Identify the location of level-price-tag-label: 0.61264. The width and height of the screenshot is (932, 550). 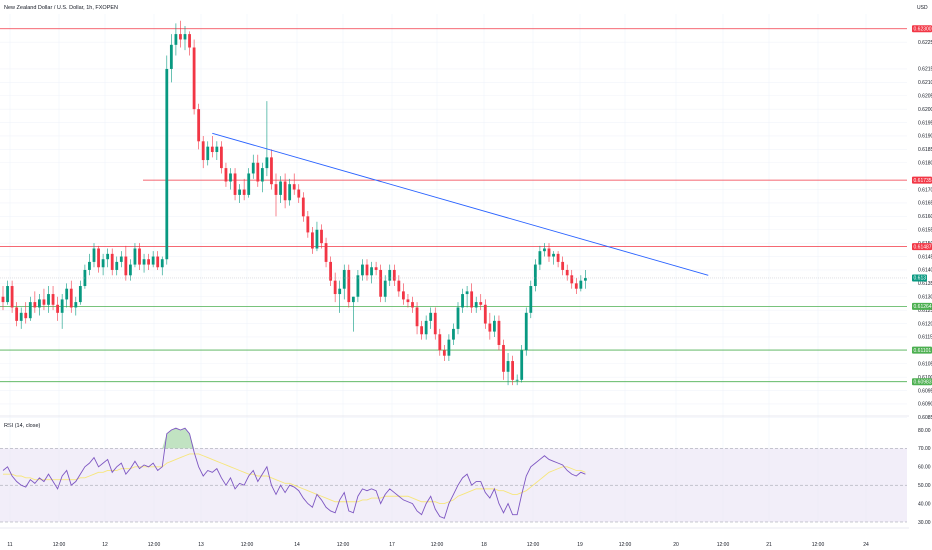
(923, 307).